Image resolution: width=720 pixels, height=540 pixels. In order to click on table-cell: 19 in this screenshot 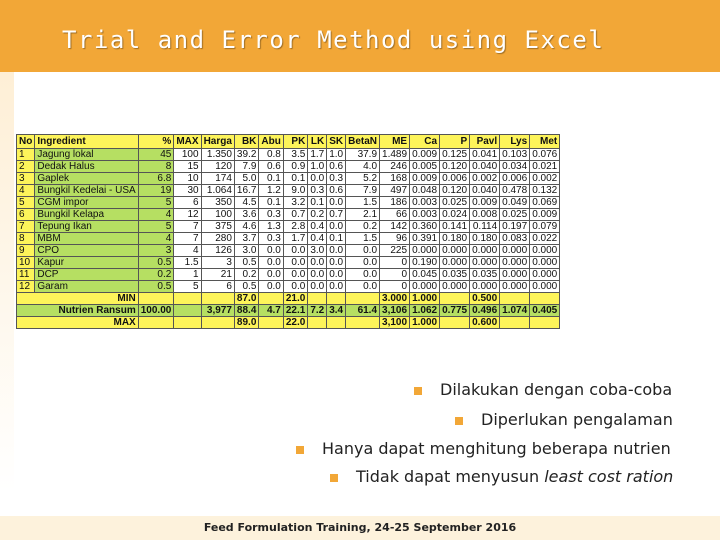, I will do `click(156, 190)`.